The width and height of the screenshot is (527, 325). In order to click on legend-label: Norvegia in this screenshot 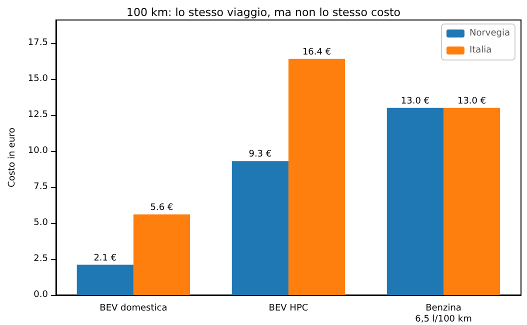, I will do `click(489, 33)`.